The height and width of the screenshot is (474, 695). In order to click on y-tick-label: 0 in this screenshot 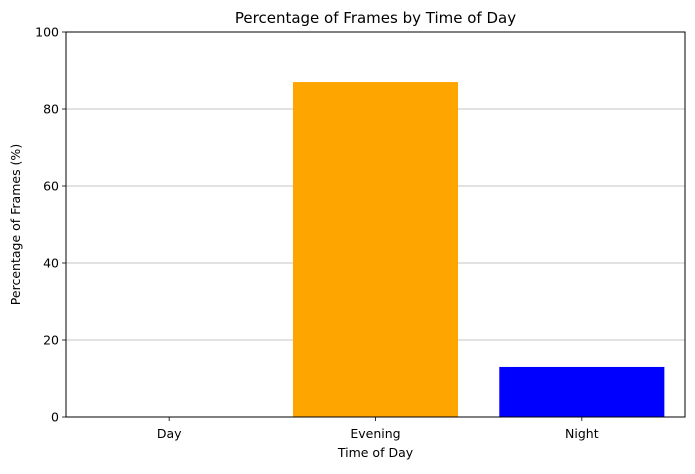, I will do `click(55, 417)`.